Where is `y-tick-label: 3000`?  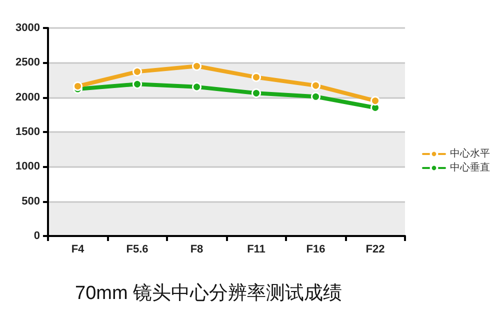 y-tick-label: 3000 is located at coordinates (28, 28).